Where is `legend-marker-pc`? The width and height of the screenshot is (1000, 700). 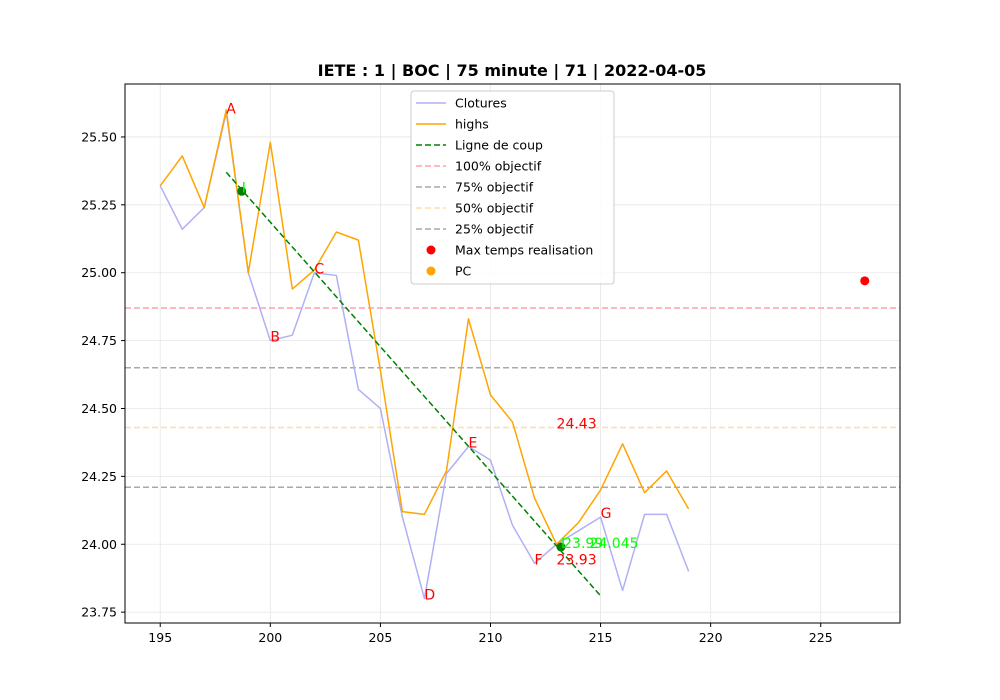
legend-marker-pc is located at coordinates (431, 271).